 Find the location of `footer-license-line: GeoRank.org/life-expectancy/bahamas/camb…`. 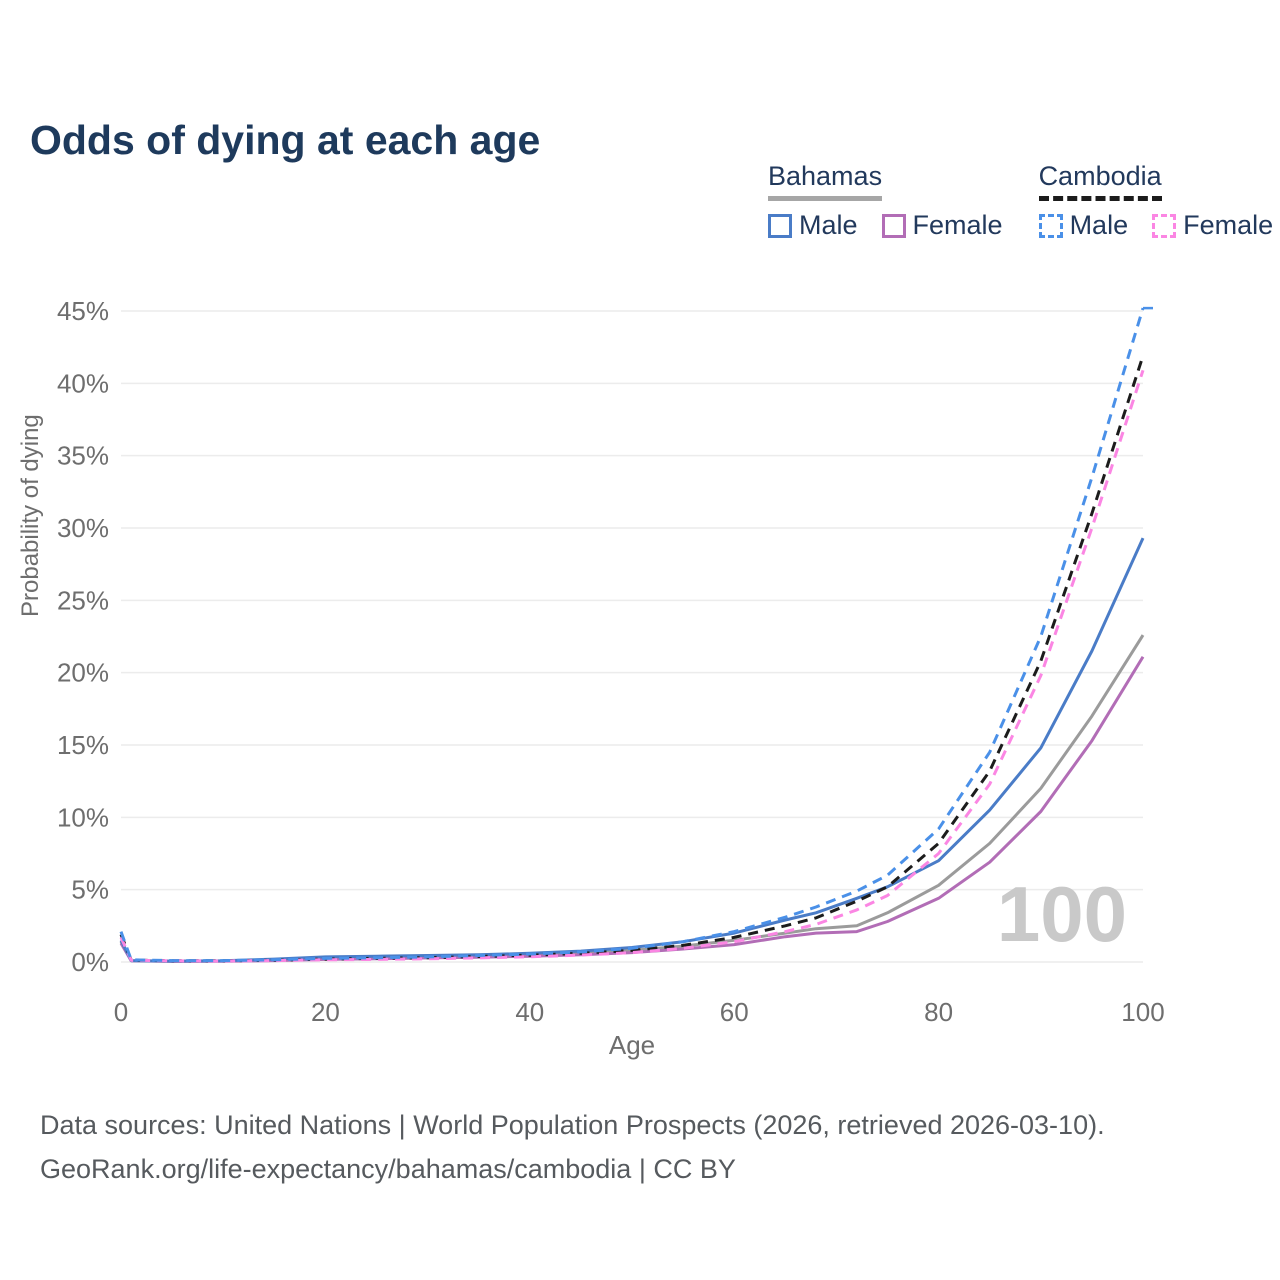

footer-license-line: GeoRank.org/life-expectancy/bahamas/camb… is located at coordinates (388, 1169).